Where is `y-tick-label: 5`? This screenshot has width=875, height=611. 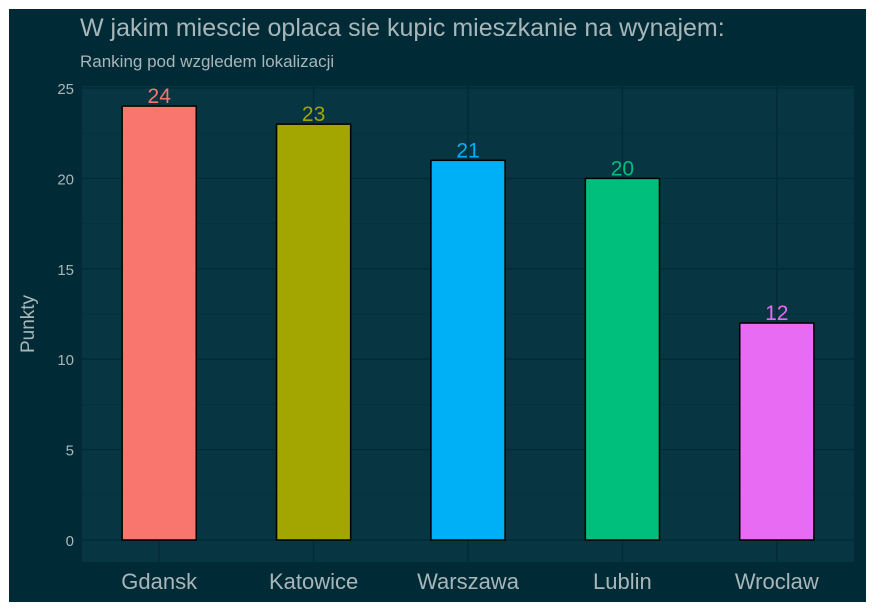
y-tick-label: 5 is located at coordinates (70, 451).